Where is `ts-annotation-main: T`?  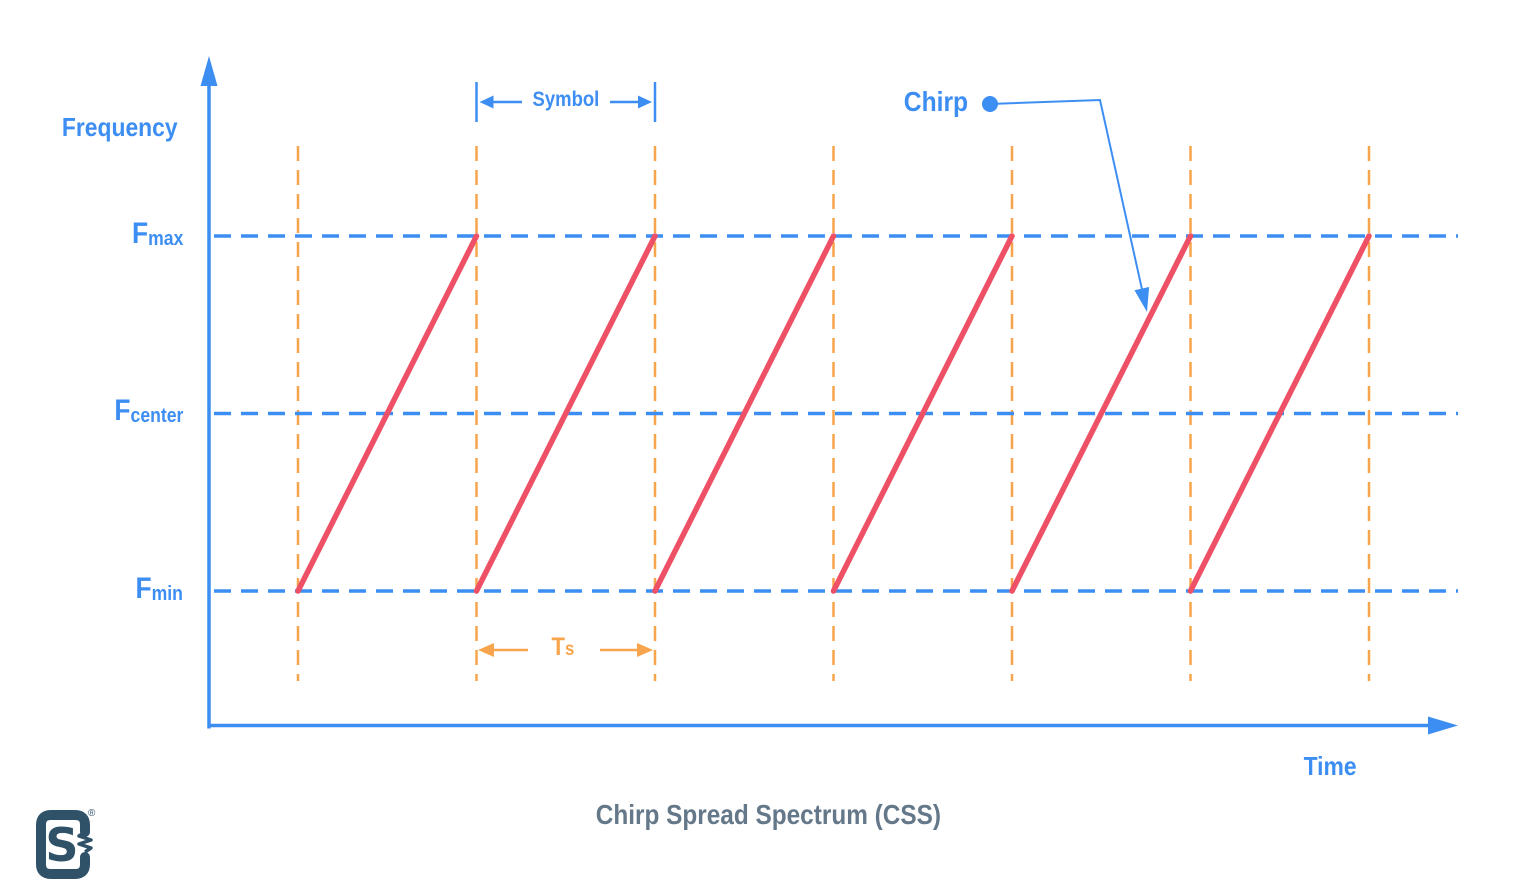 ts-annotation-main: T is located at coordinates (558, 647).